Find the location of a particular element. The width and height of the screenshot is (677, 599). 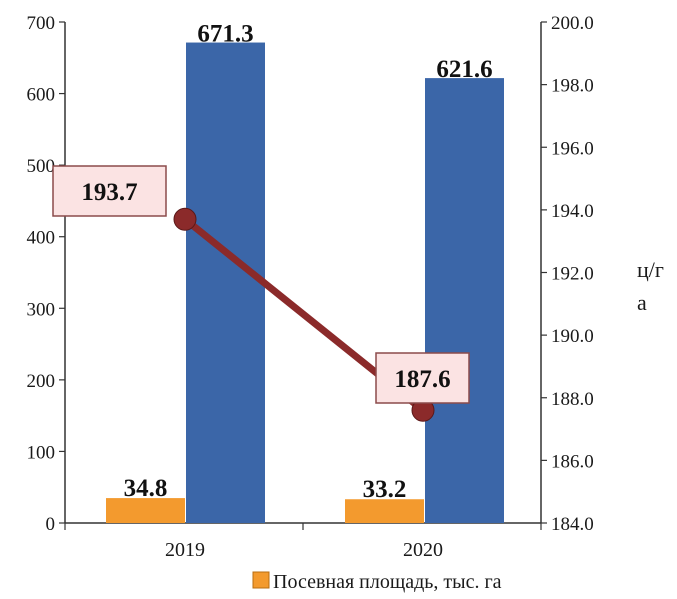

right-tick-label: 194.0 is located at coordinates (572, 211).